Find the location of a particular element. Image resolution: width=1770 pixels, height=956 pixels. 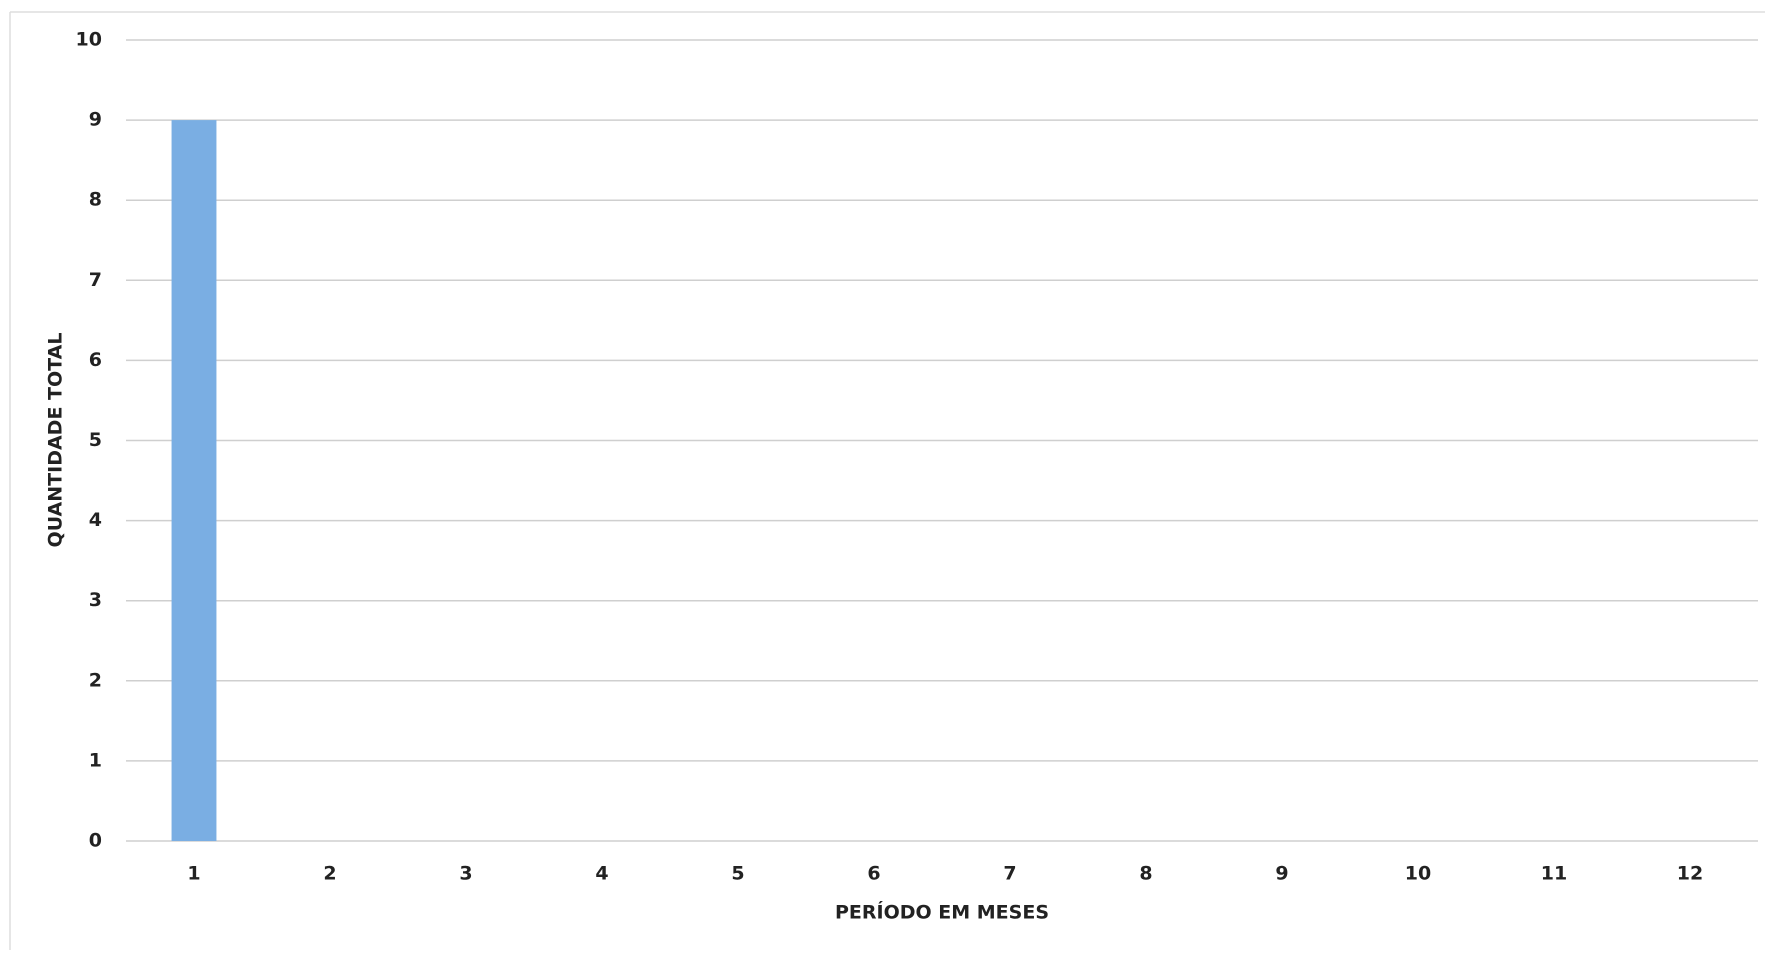

x-tick-label: 3 is located at coordinates (465, 874).